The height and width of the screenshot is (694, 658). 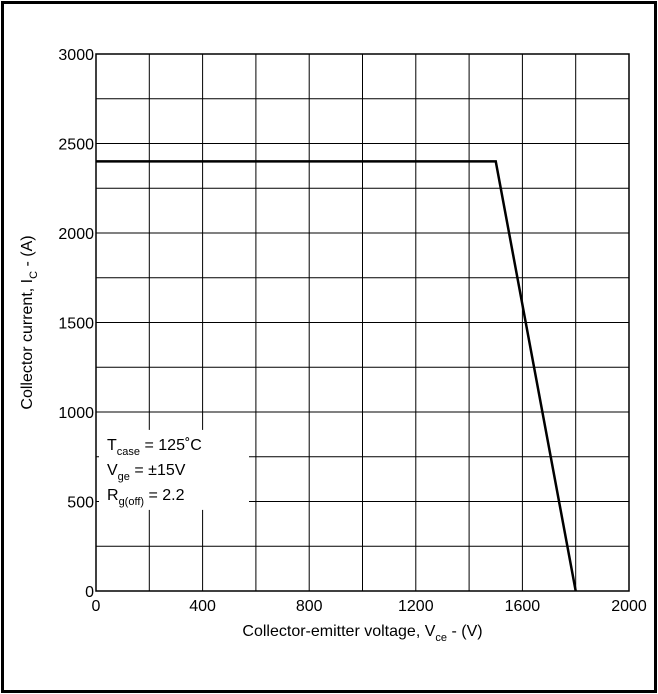 I want to click on x-tick-label: 800, so click(x=309, y=606).